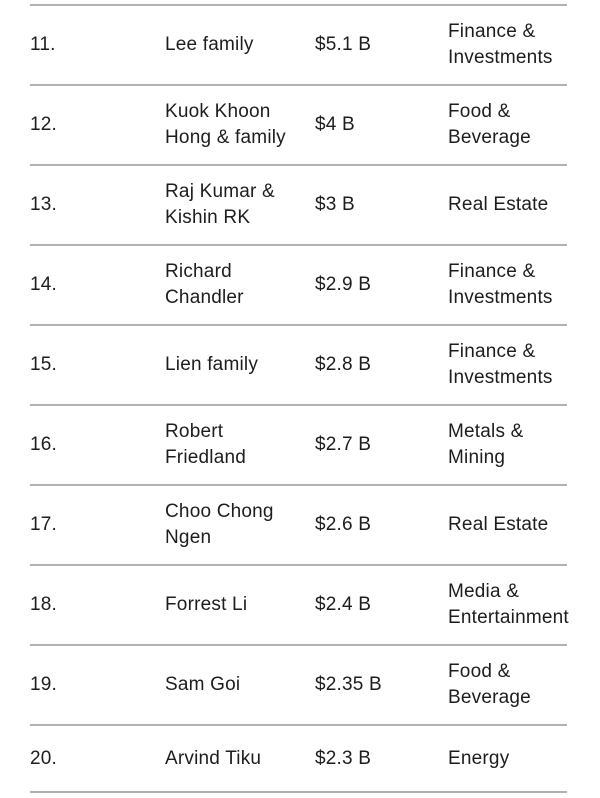  I want to click on name-cell: Richard Chandler, so click(204, 284).